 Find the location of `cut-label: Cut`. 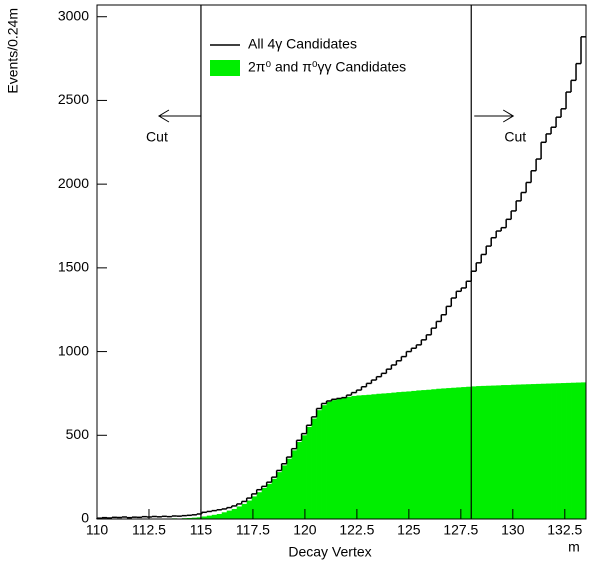

cut-label: Cut is located at coordinates (157, 137).